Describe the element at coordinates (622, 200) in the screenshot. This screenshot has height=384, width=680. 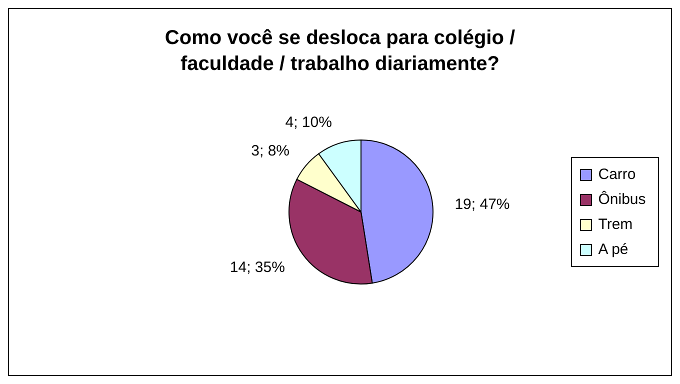
I see `legend-label: Ônibus` at that location.